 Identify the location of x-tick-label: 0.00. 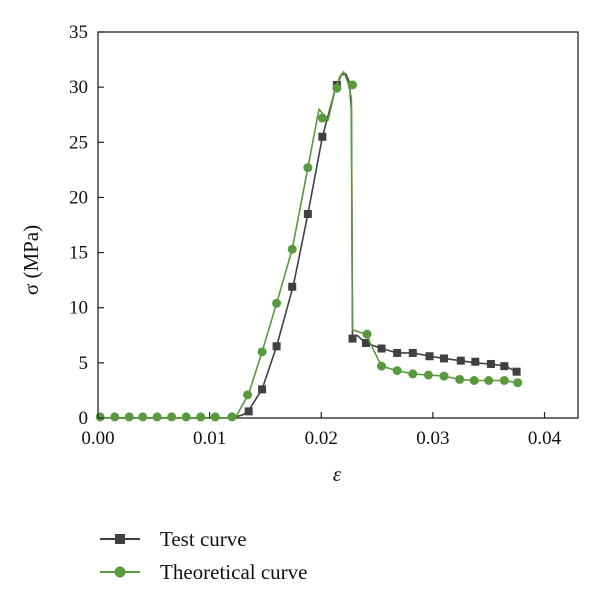
(97, 438).